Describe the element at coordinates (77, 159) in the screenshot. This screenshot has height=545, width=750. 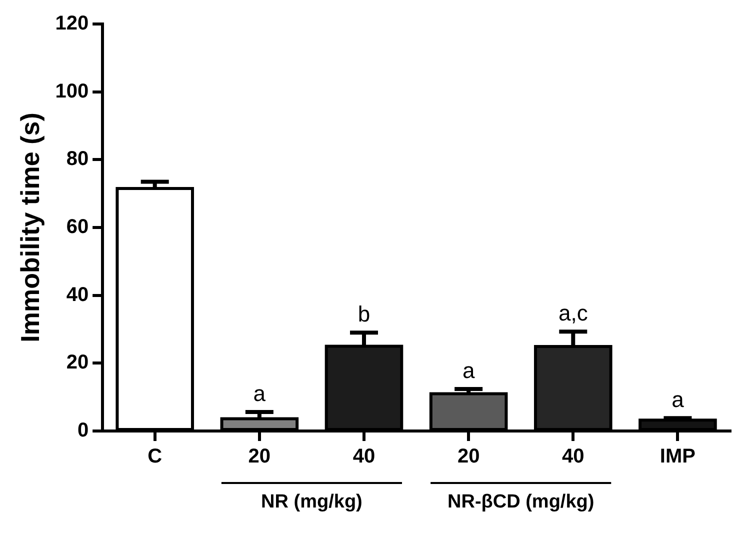
I see `y-tick-label: 80` at that location.